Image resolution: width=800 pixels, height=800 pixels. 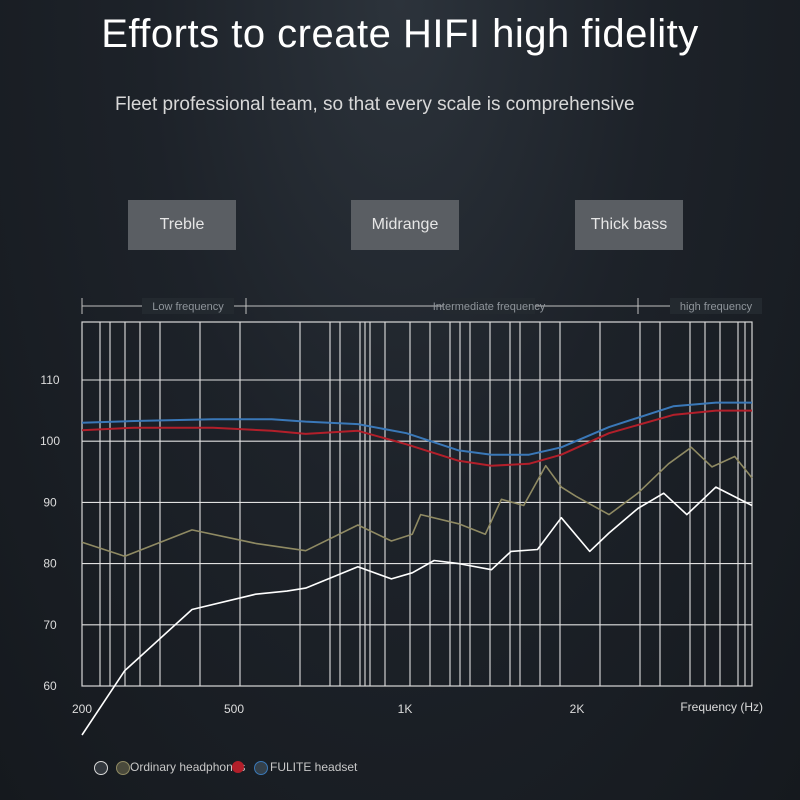 I want to click on x-tick-label: 1K, so click(x=405, y=709).